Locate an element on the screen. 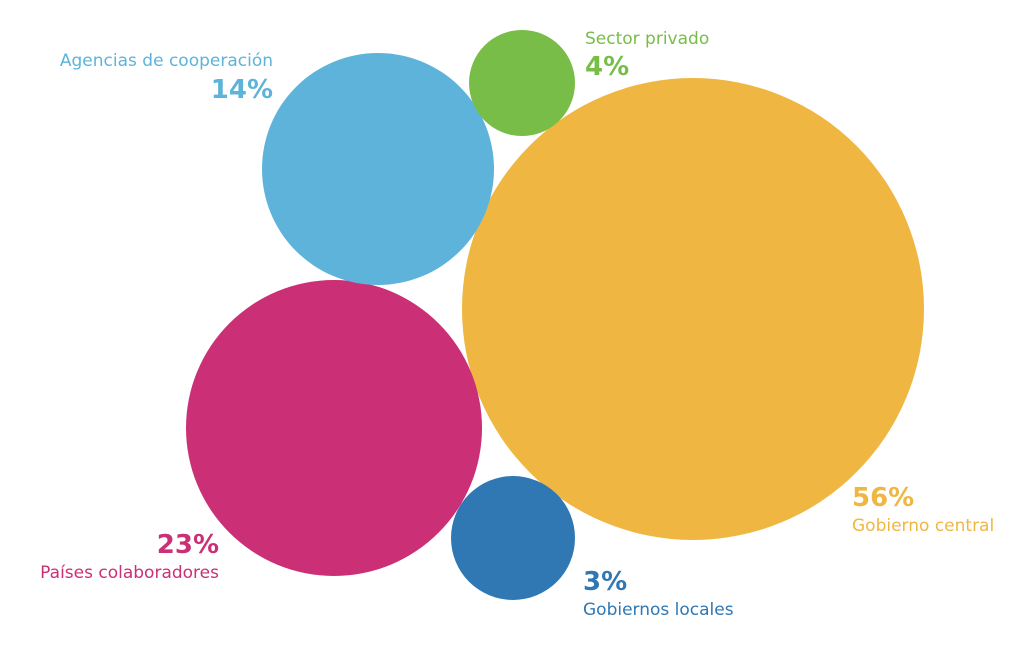  category-label-gobiernos-locales: Gobiernos locales is located at coordinates (658, 610).